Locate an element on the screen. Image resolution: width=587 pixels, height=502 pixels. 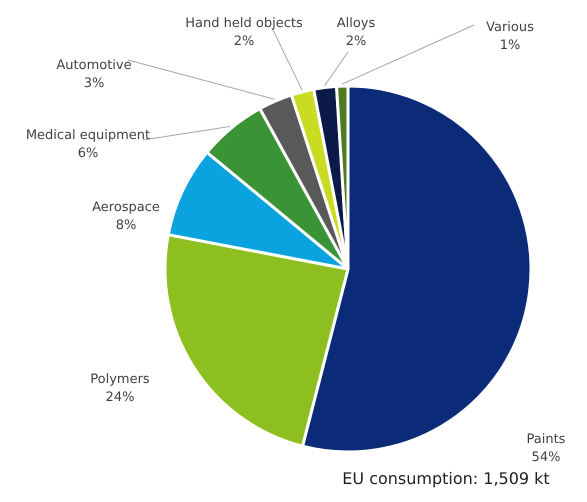
slice-label: Medical equipment is located at coordinates (88, 135).